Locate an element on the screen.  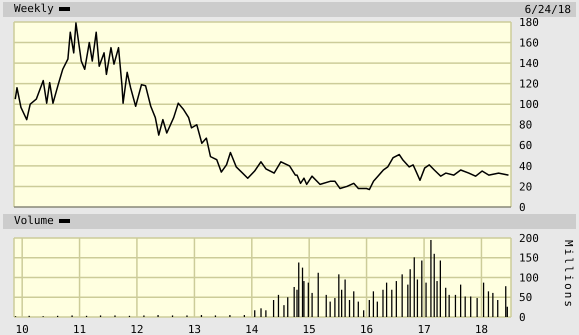
y-tick-label: 60 is located at coordinates (525, 145).